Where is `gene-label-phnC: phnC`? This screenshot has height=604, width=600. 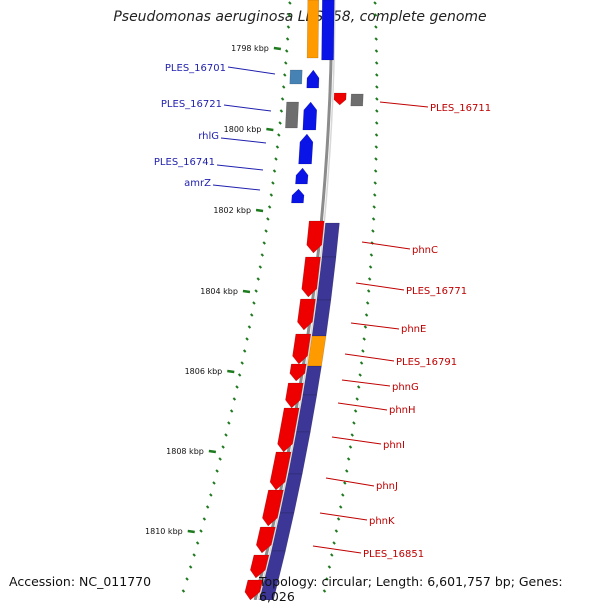 gene-label-phnC: phnC is located at coordinates (425, 250).